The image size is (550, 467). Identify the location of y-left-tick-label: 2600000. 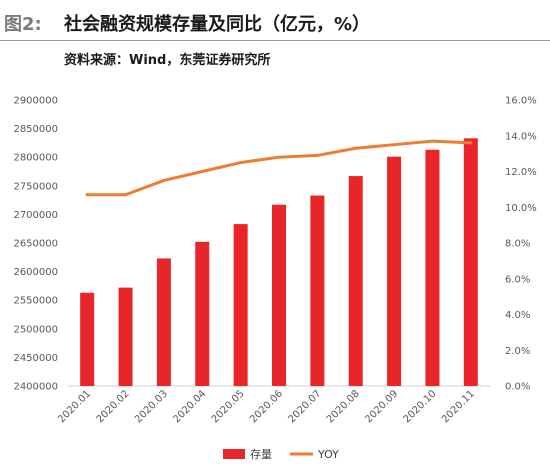
(35, 272).